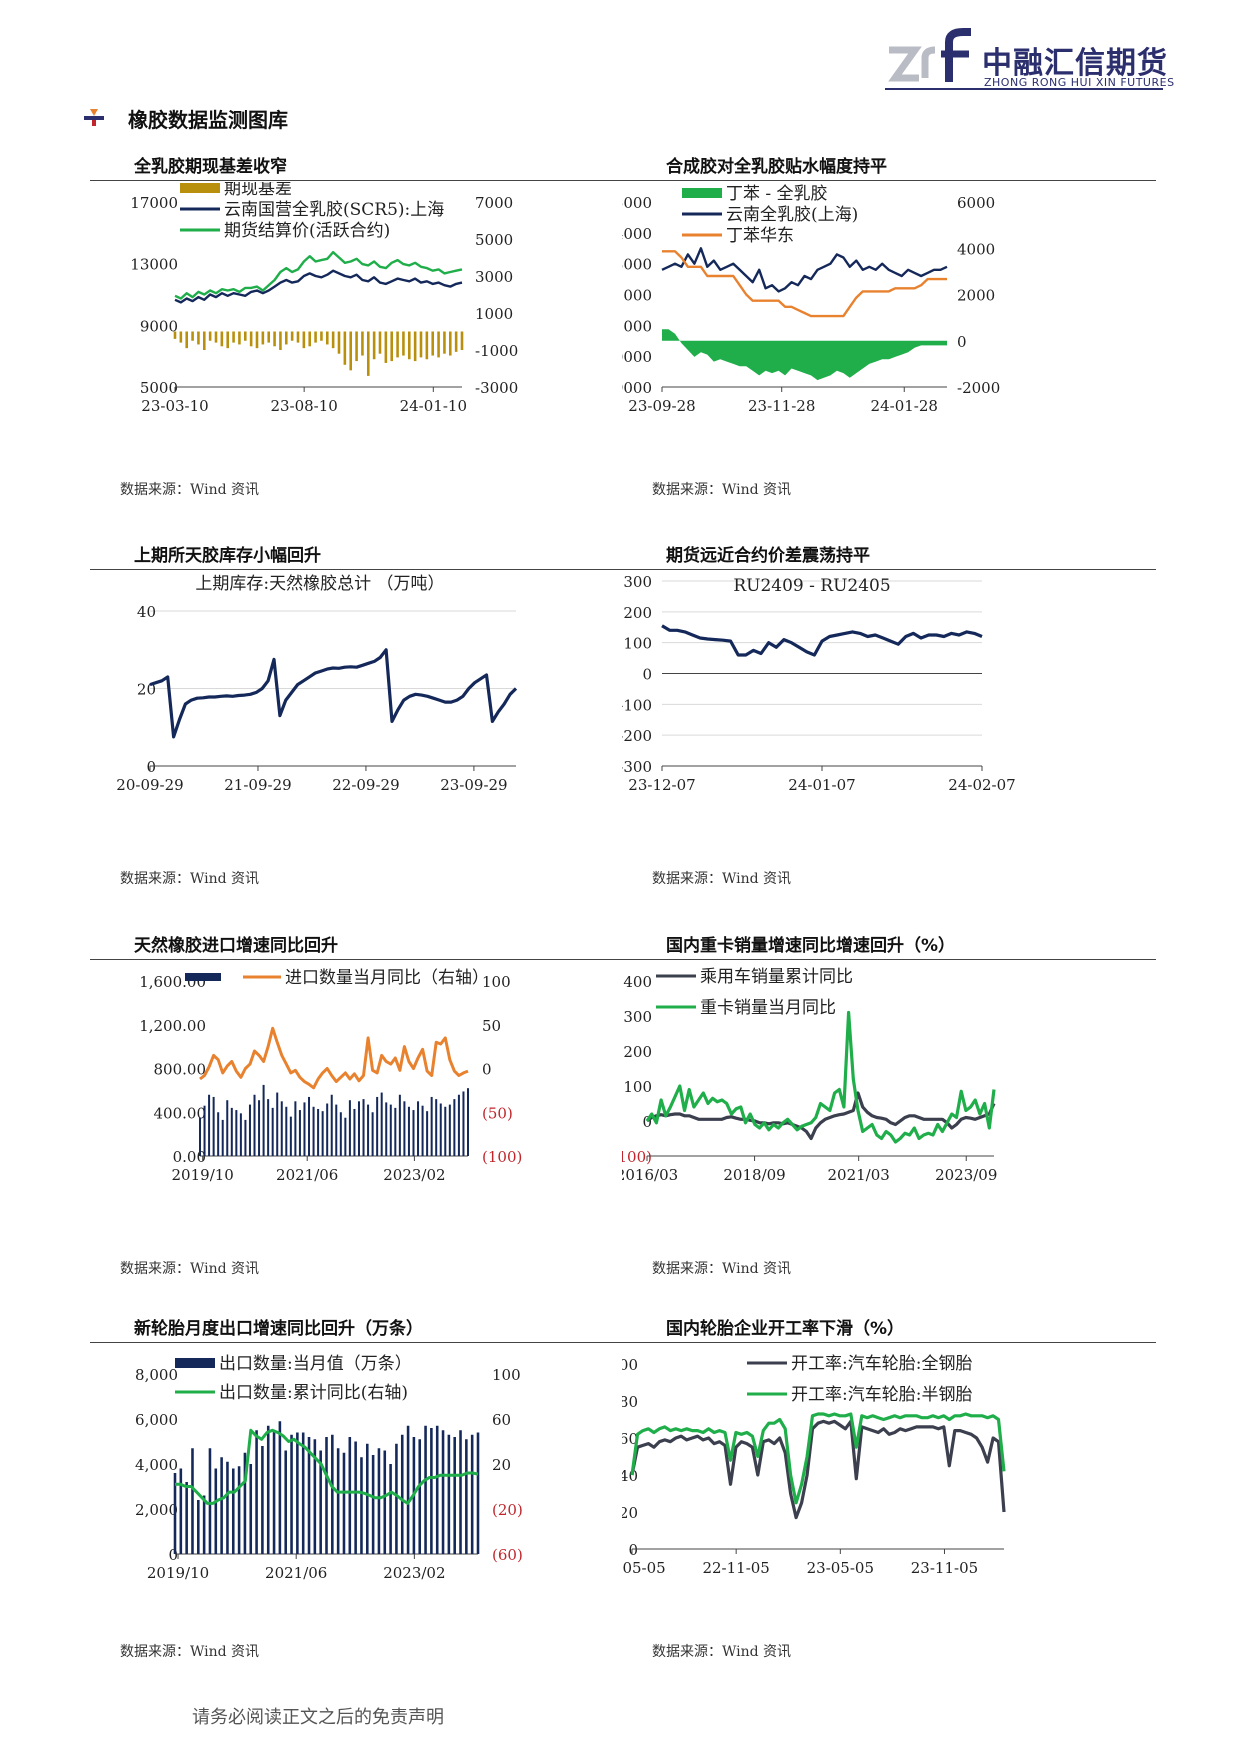 This screenshot has height=1755, width=1241. What do you see at coordinates (257, 785) in the screenshot?
I see `x-tick-label: 21-09-29` at bounding box center [257, 785].